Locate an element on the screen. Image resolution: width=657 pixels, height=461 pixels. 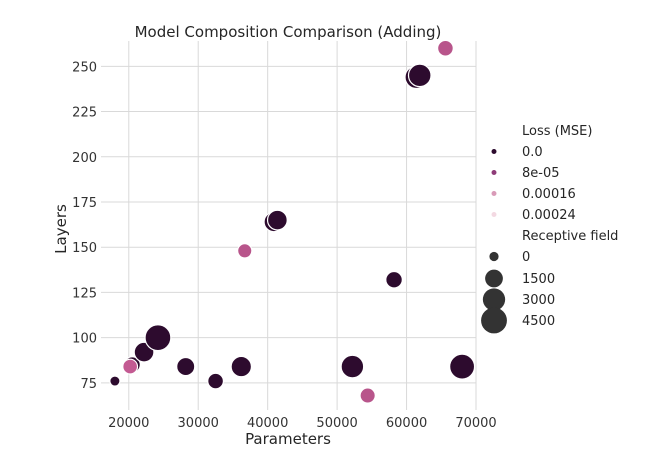
legend-hue-title: Loss (MSE) is located at coordinates (557, 131).